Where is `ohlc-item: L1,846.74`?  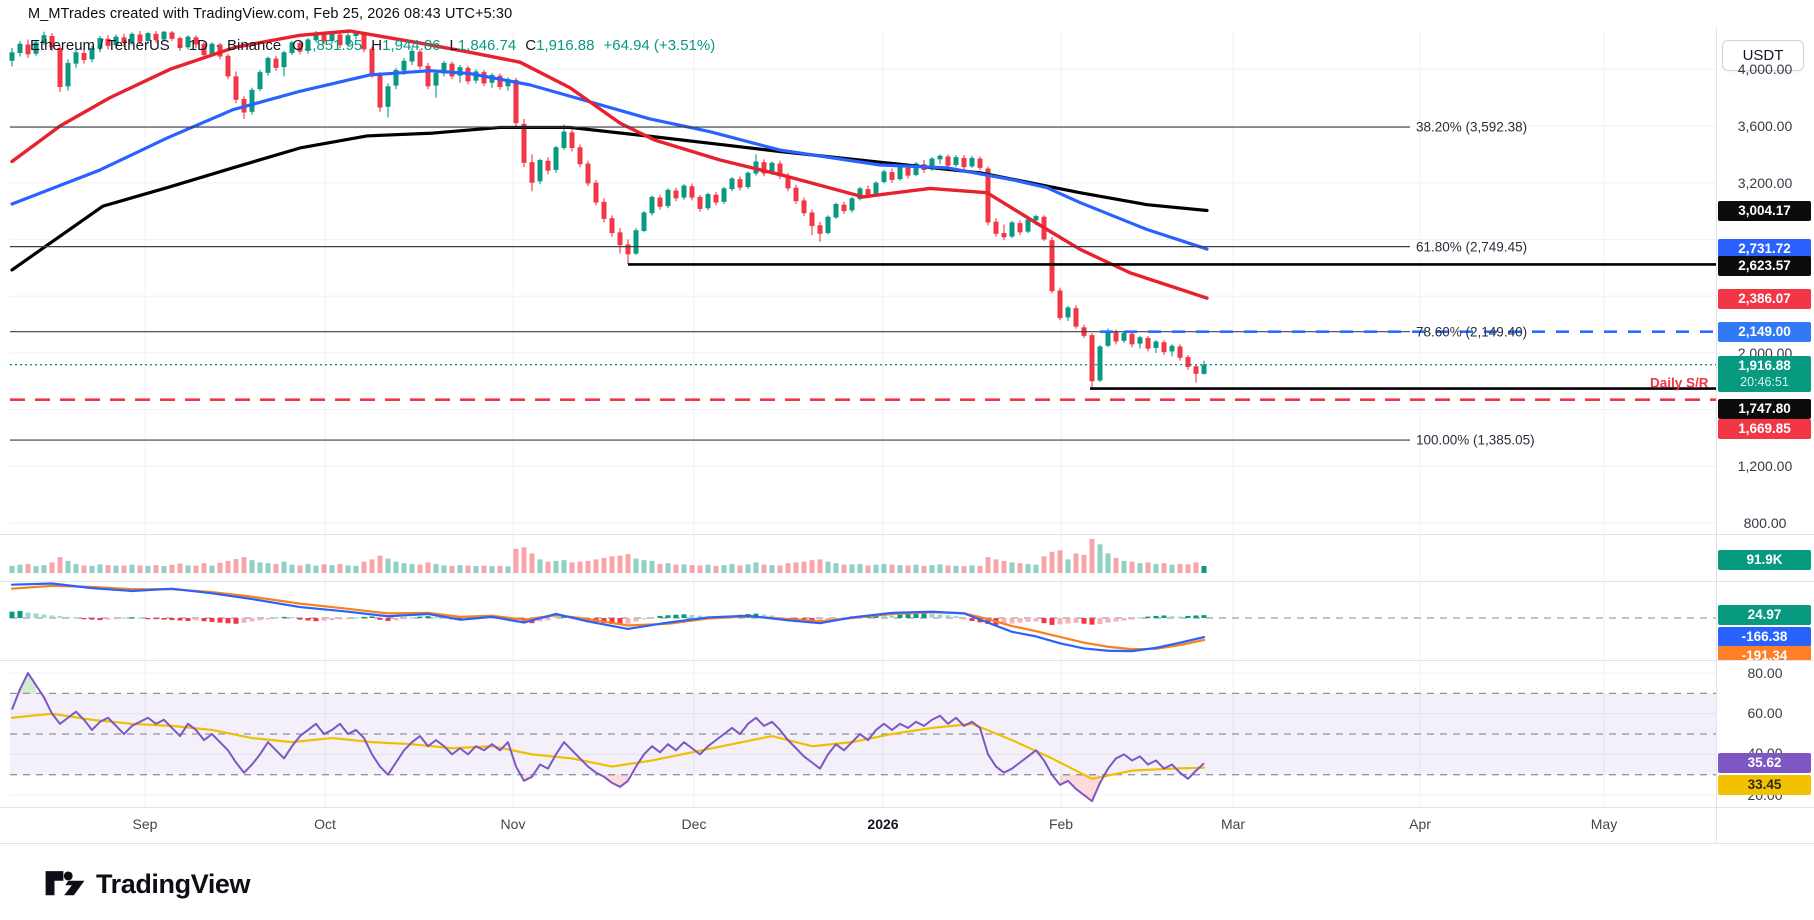
ohlc-item: L1,846.74 is located at coordinates (483, 45).